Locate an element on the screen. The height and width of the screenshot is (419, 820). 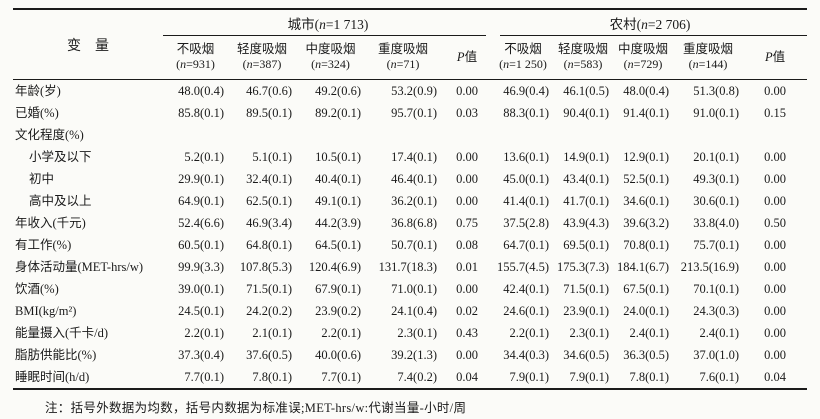
urban-value is located at coordinates (262, 135).